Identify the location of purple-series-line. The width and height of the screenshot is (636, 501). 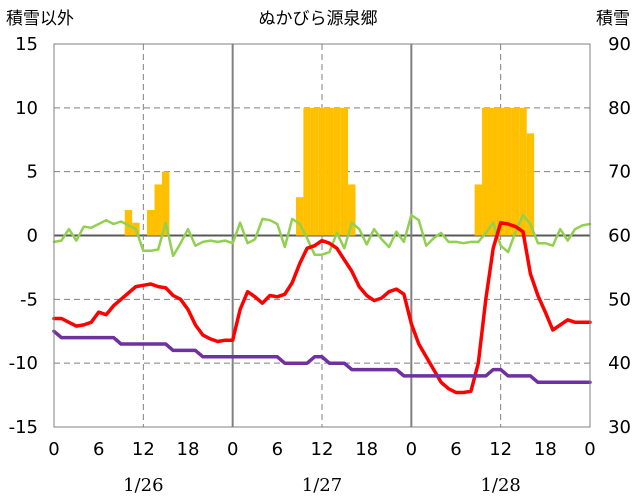
(322, 357).